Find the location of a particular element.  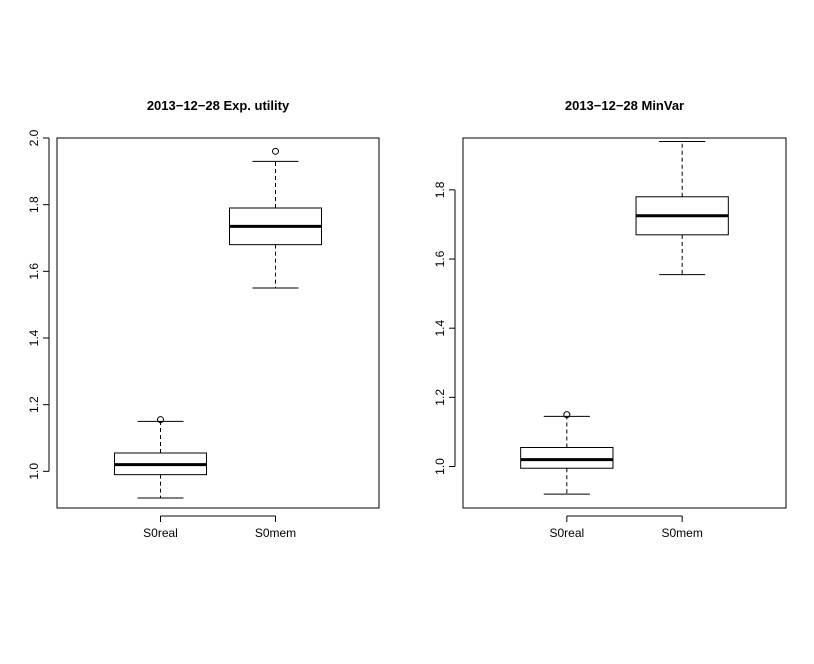

chart-title: 2013−12−28 Exp. utility is located at coordinates (218, 105).